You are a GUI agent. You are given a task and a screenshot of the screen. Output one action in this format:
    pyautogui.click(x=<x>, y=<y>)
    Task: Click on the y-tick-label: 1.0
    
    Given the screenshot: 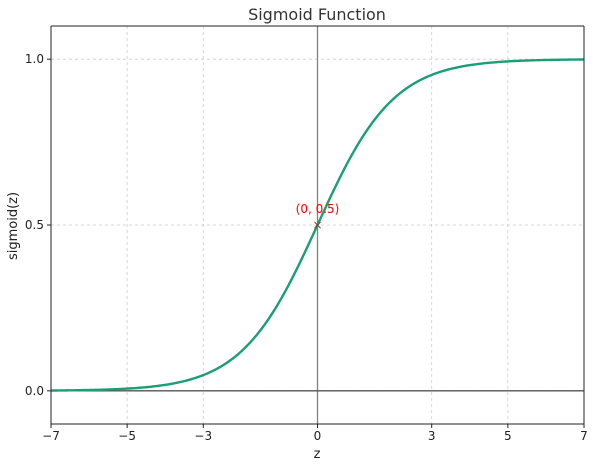 What is the action you would take?
    pyautogui.click(x=34, y=59)
    